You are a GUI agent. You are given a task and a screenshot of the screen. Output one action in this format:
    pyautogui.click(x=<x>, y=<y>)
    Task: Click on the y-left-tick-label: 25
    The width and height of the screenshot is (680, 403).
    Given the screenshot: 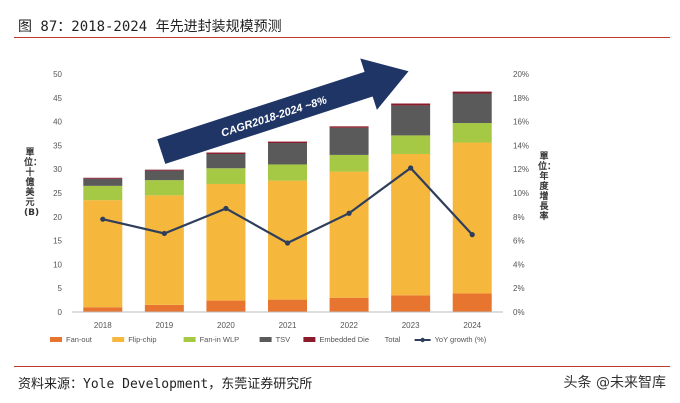 What is the action you would take?
    pyautogui.click(x=57, y=193)
    